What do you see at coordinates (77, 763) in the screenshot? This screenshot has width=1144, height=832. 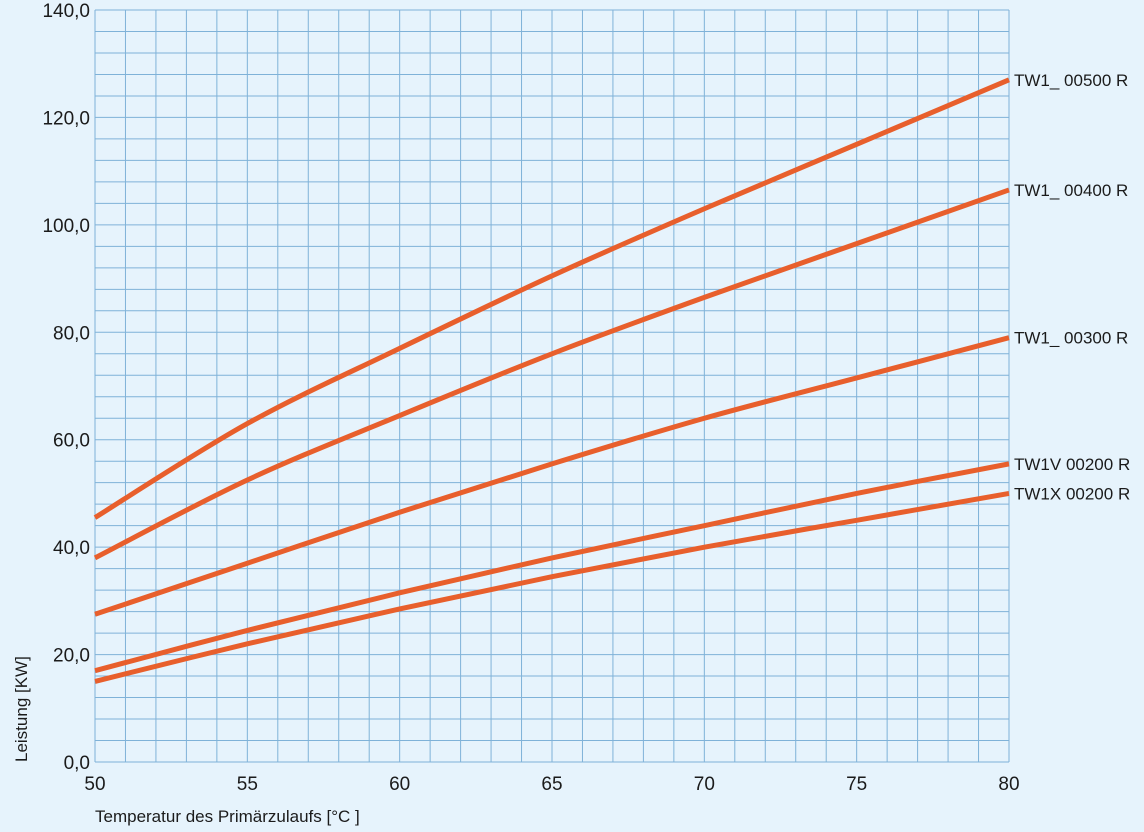 I see `y-tick-label: 0,0` at bounding box center [77, 763].